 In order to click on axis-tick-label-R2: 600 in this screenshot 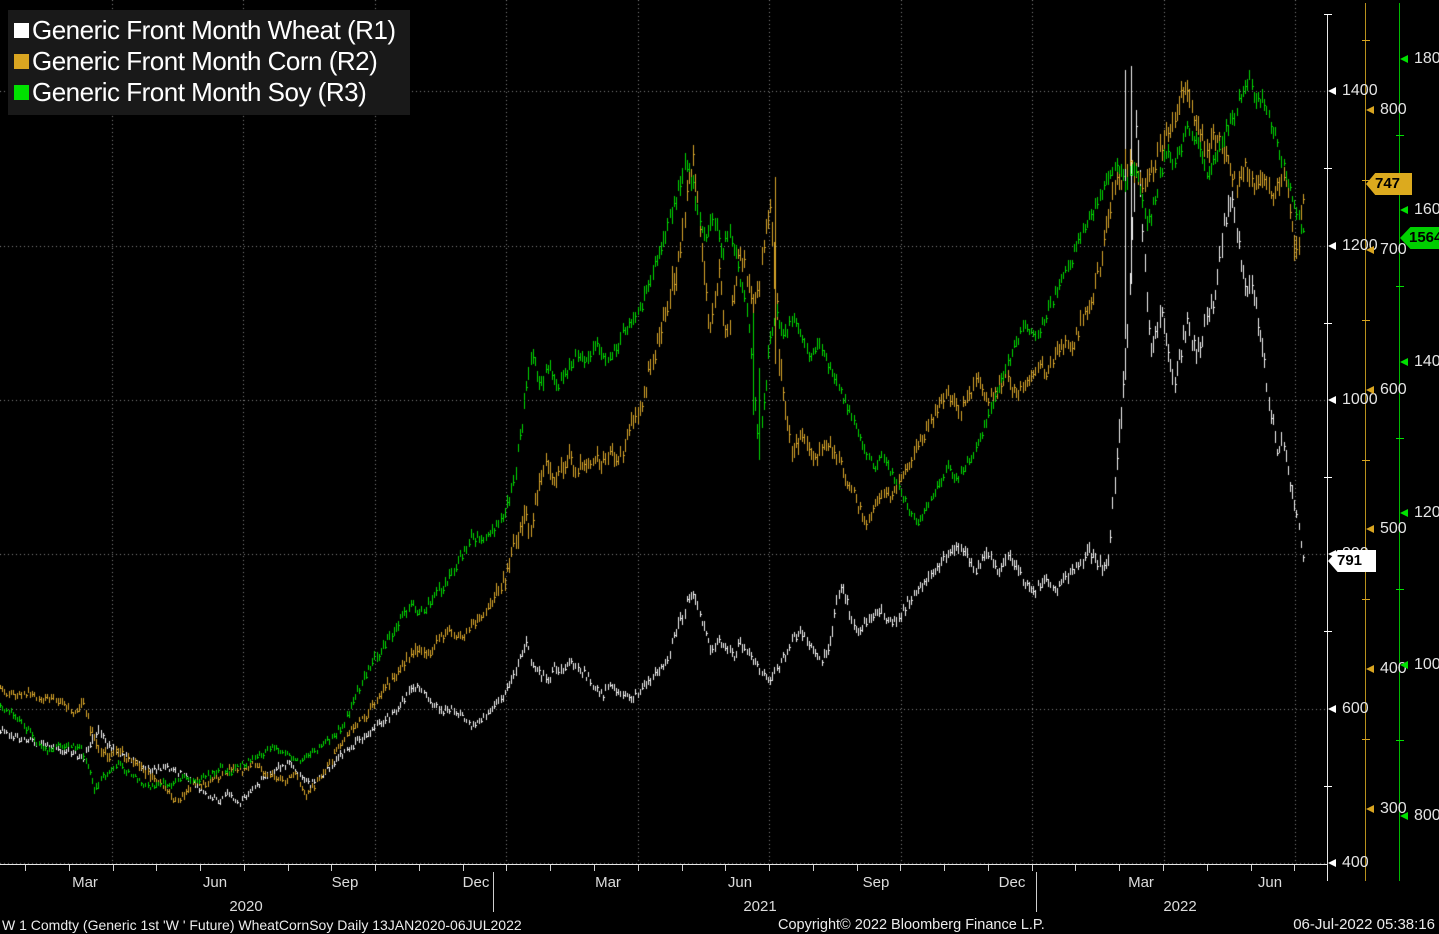, I will do `click(1393, 389)`.